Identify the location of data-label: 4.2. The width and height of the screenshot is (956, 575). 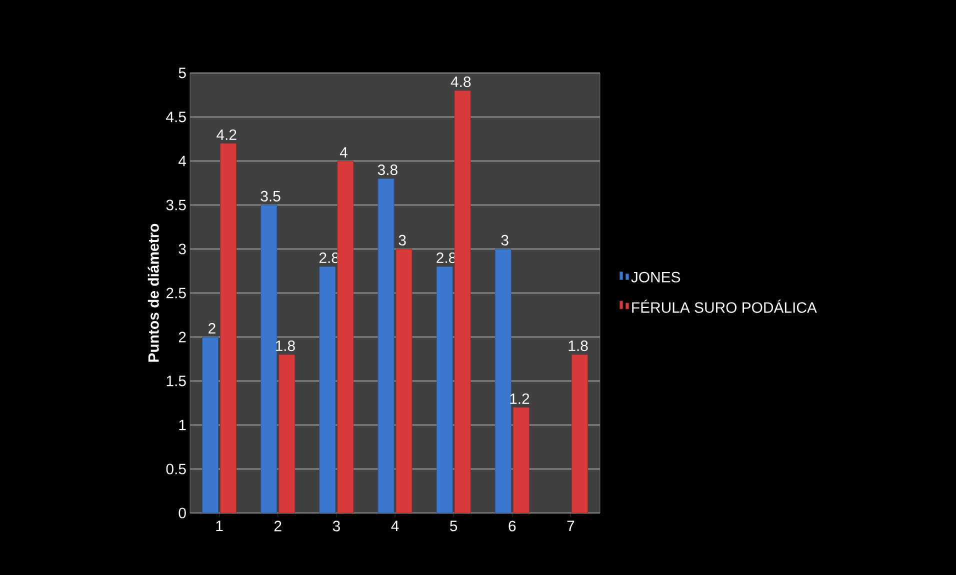
(226, 134).